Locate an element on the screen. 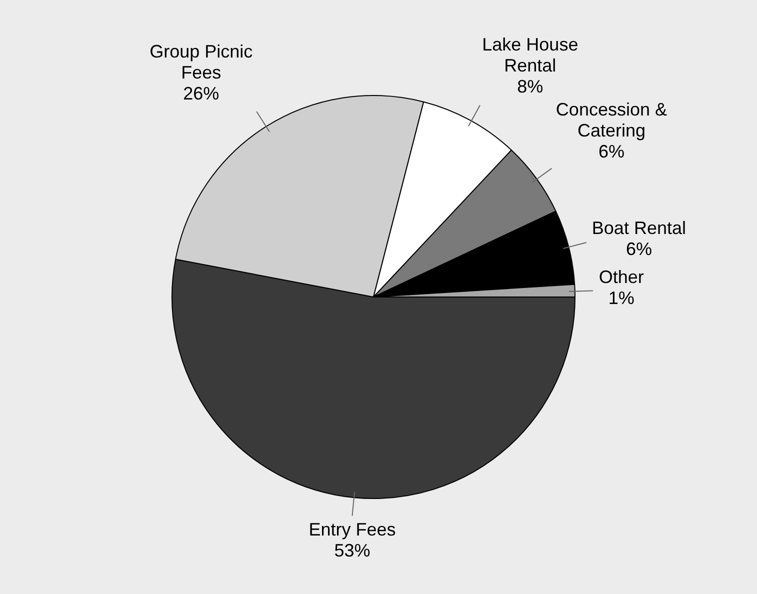  slice-label: Lake House Rental is located at coordinates (530, 55).